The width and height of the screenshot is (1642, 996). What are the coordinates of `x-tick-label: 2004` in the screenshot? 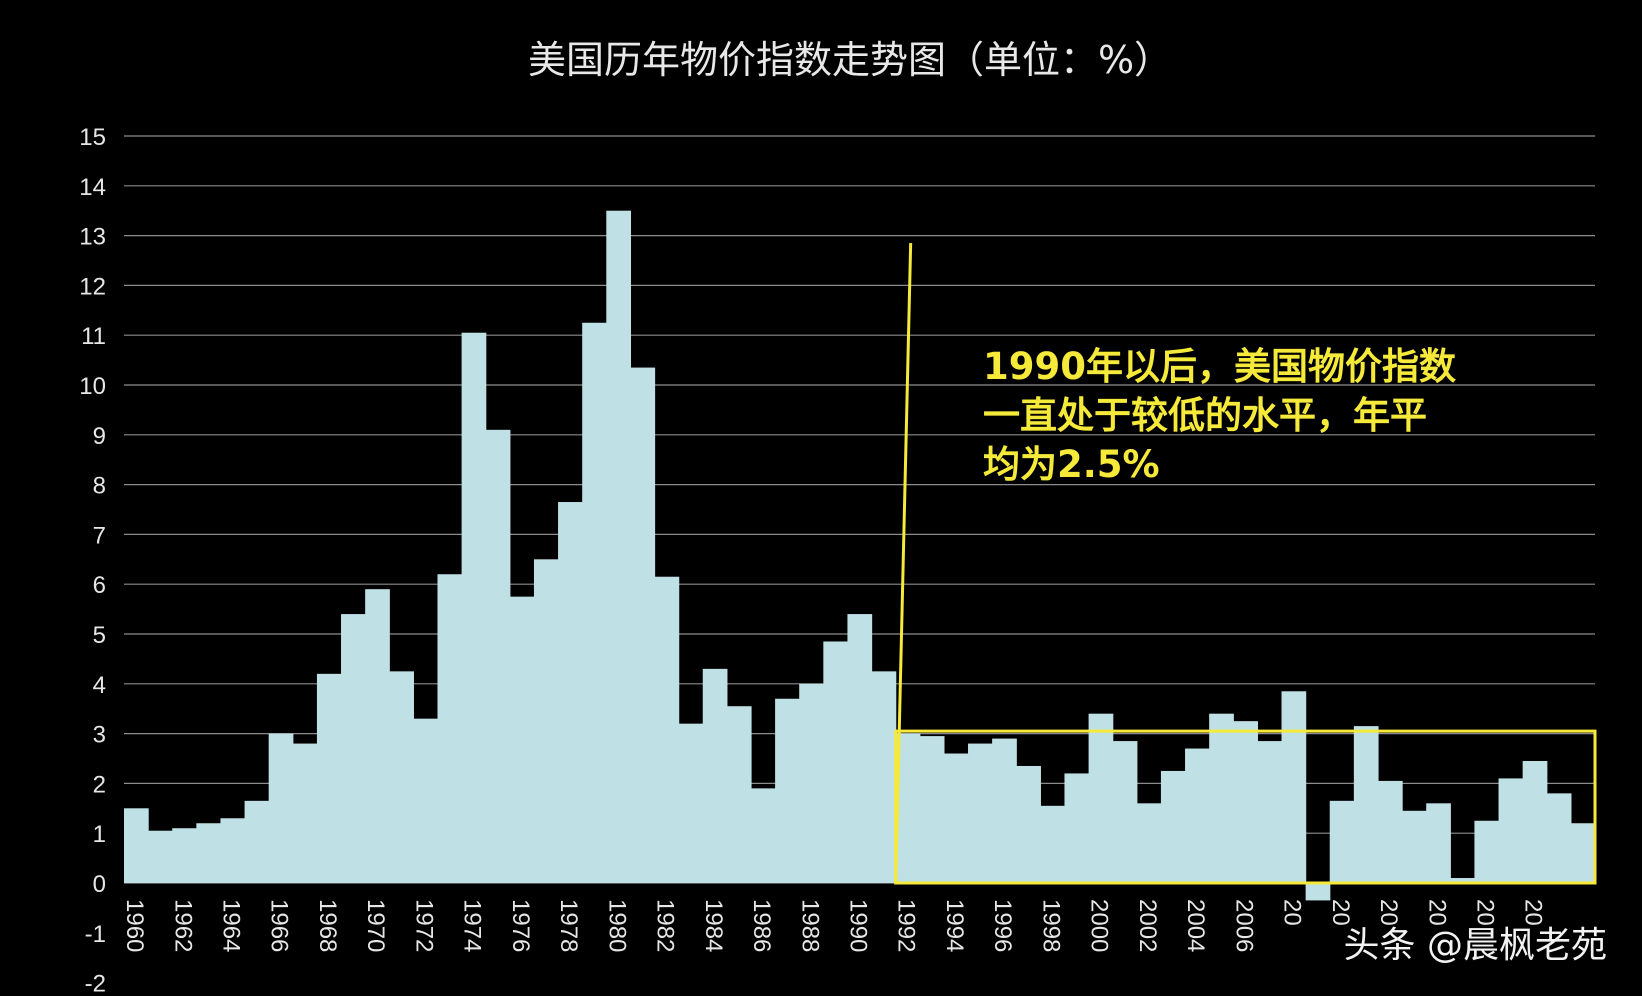 It's located at (1195, 925).